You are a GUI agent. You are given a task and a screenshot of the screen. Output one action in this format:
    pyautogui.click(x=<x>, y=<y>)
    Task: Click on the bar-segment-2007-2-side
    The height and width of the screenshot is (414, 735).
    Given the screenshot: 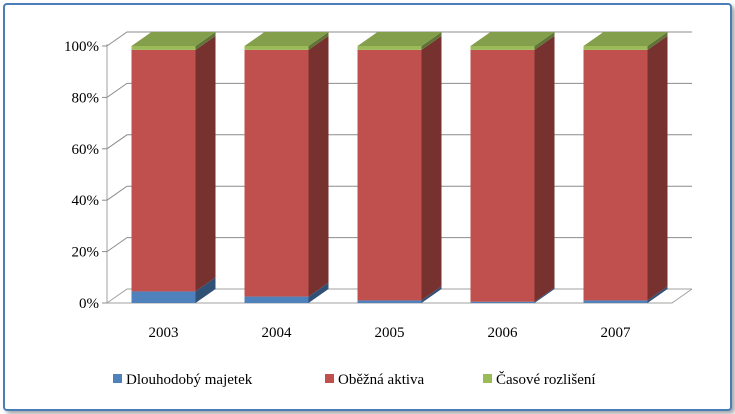 What is the action you would take?
    pyautogui.click(x=657, y=168)
    